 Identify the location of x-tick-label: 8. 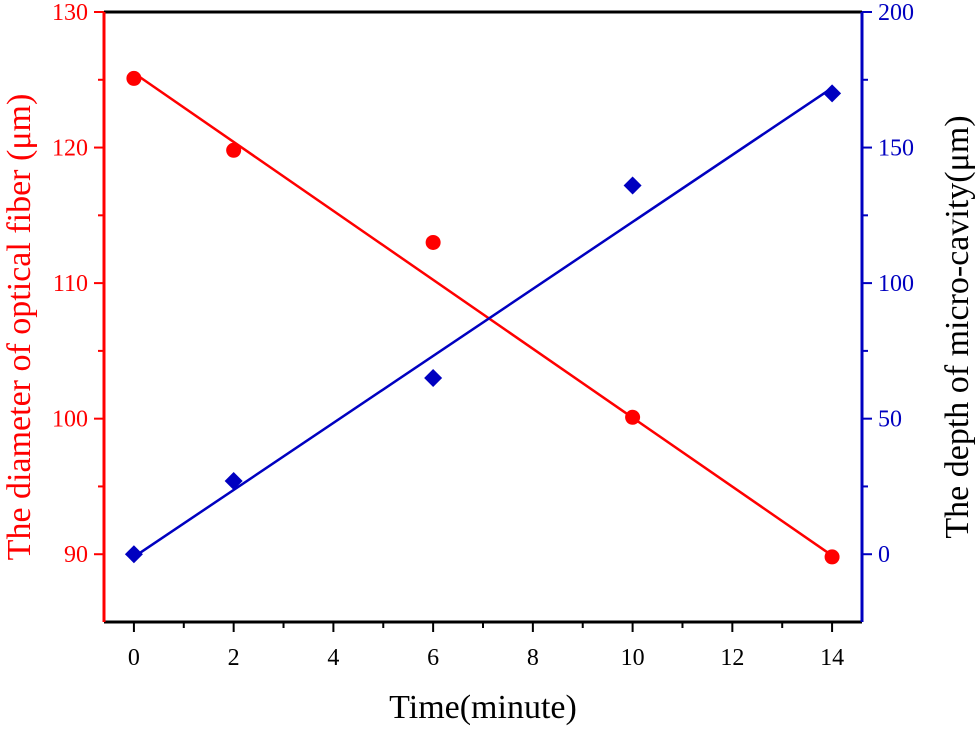
(533, 658).